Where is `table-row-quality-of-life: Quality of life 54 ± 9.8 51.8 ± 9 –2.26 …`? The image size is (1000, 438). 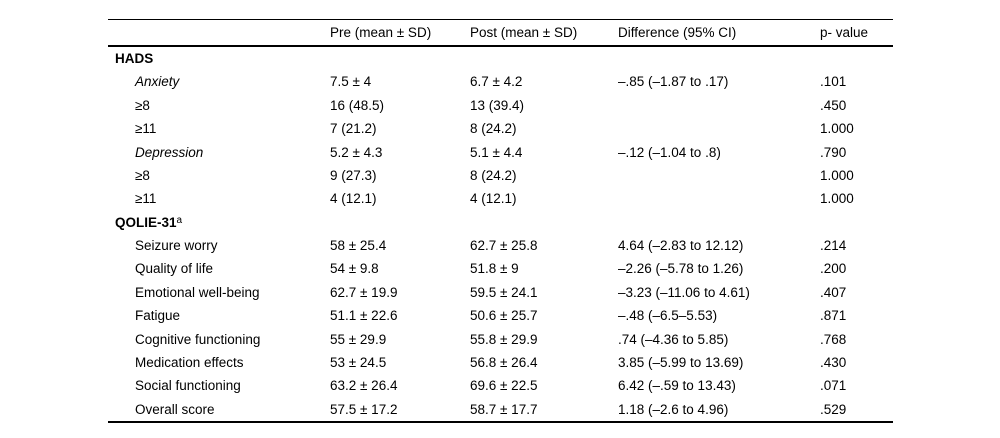 table-row-quality-of-life: Quality of life 54 ± 9.8 51.8 ± 9 –2.26 … is located at coordinates (500, 269).